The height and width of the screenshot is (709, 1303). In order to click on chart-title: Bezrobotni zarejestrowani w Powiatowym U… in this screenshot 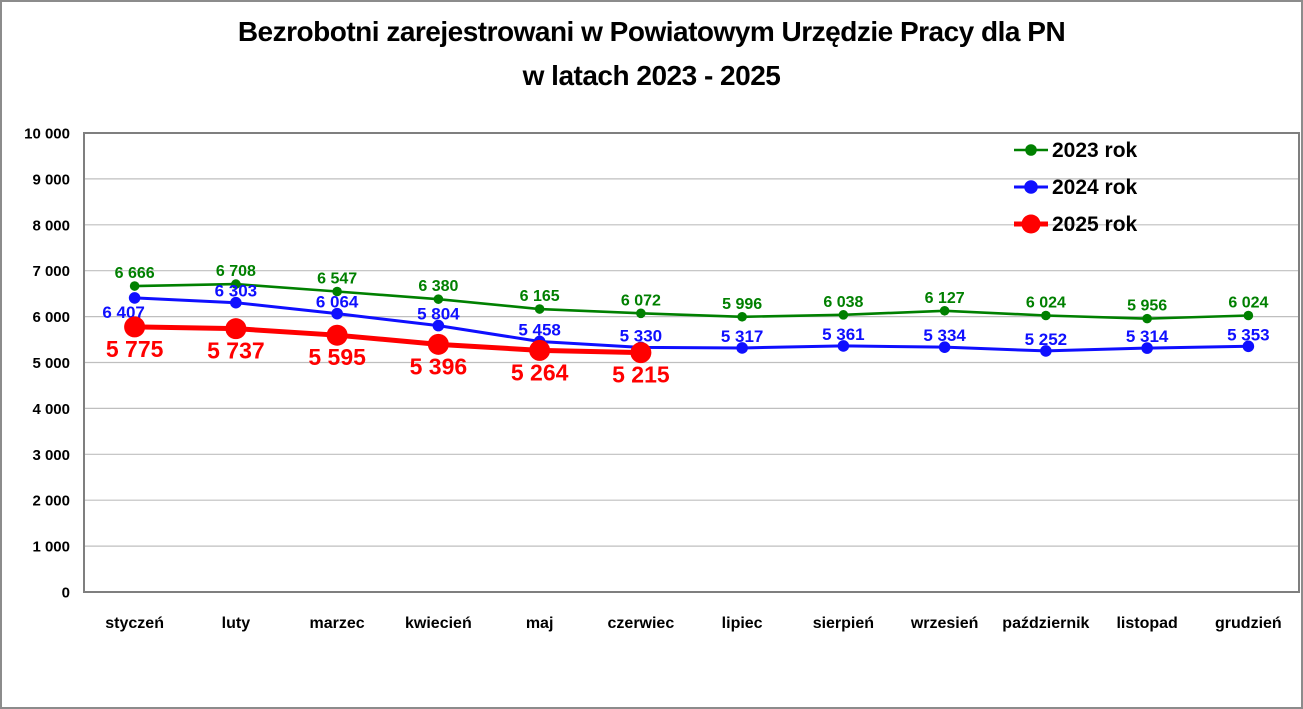, I will do `click(651, 54)`.